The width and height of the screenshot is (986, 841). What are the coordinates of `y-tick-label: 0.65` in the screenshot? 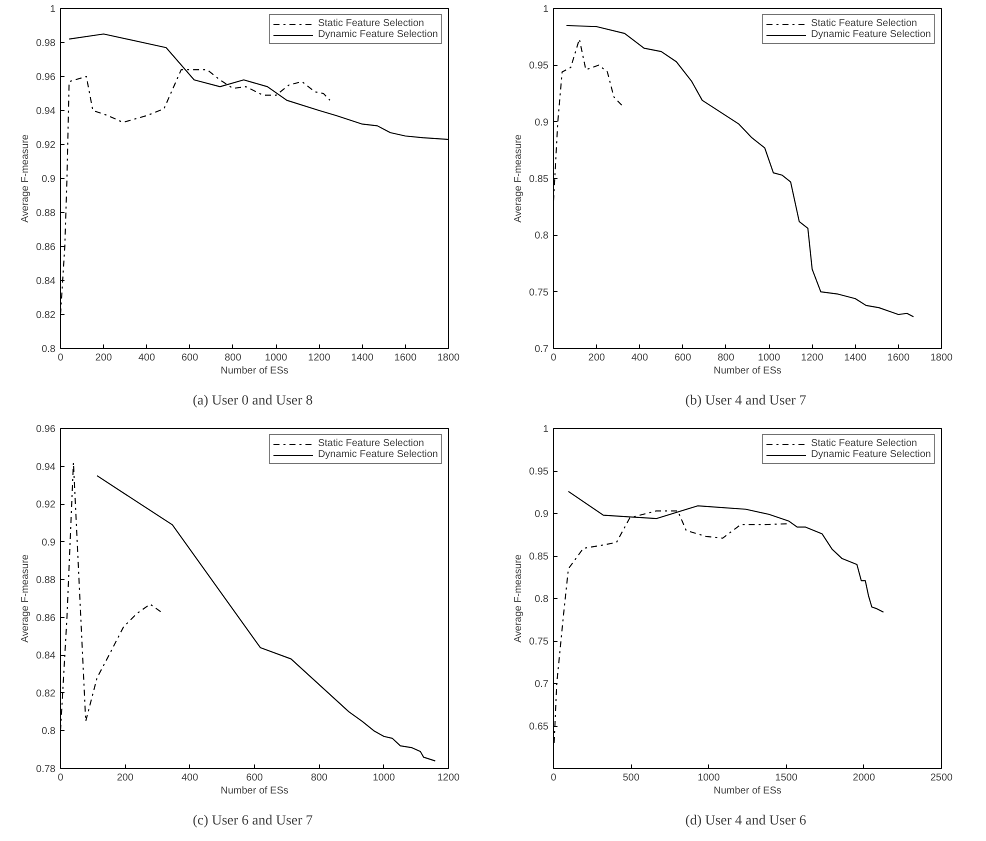 It's located at (539, 727).